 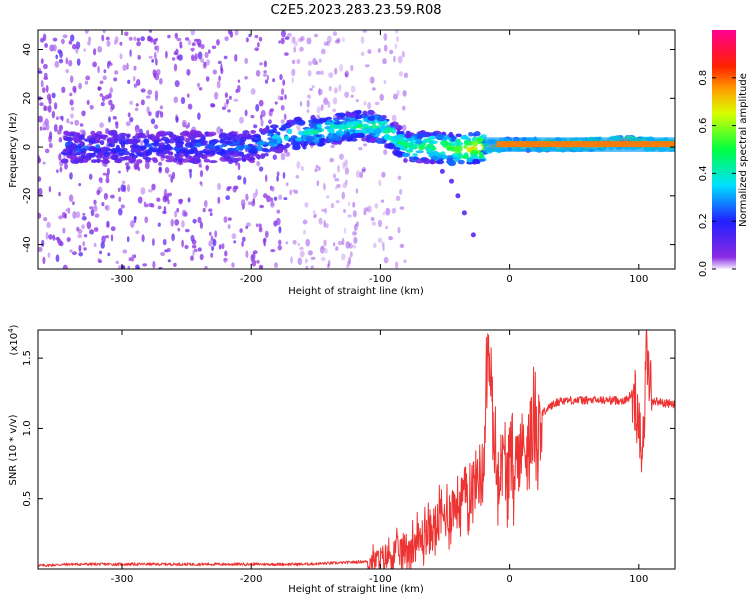 I want to click on snr-y-multiplier: (x104), so click(x=13, y=339).